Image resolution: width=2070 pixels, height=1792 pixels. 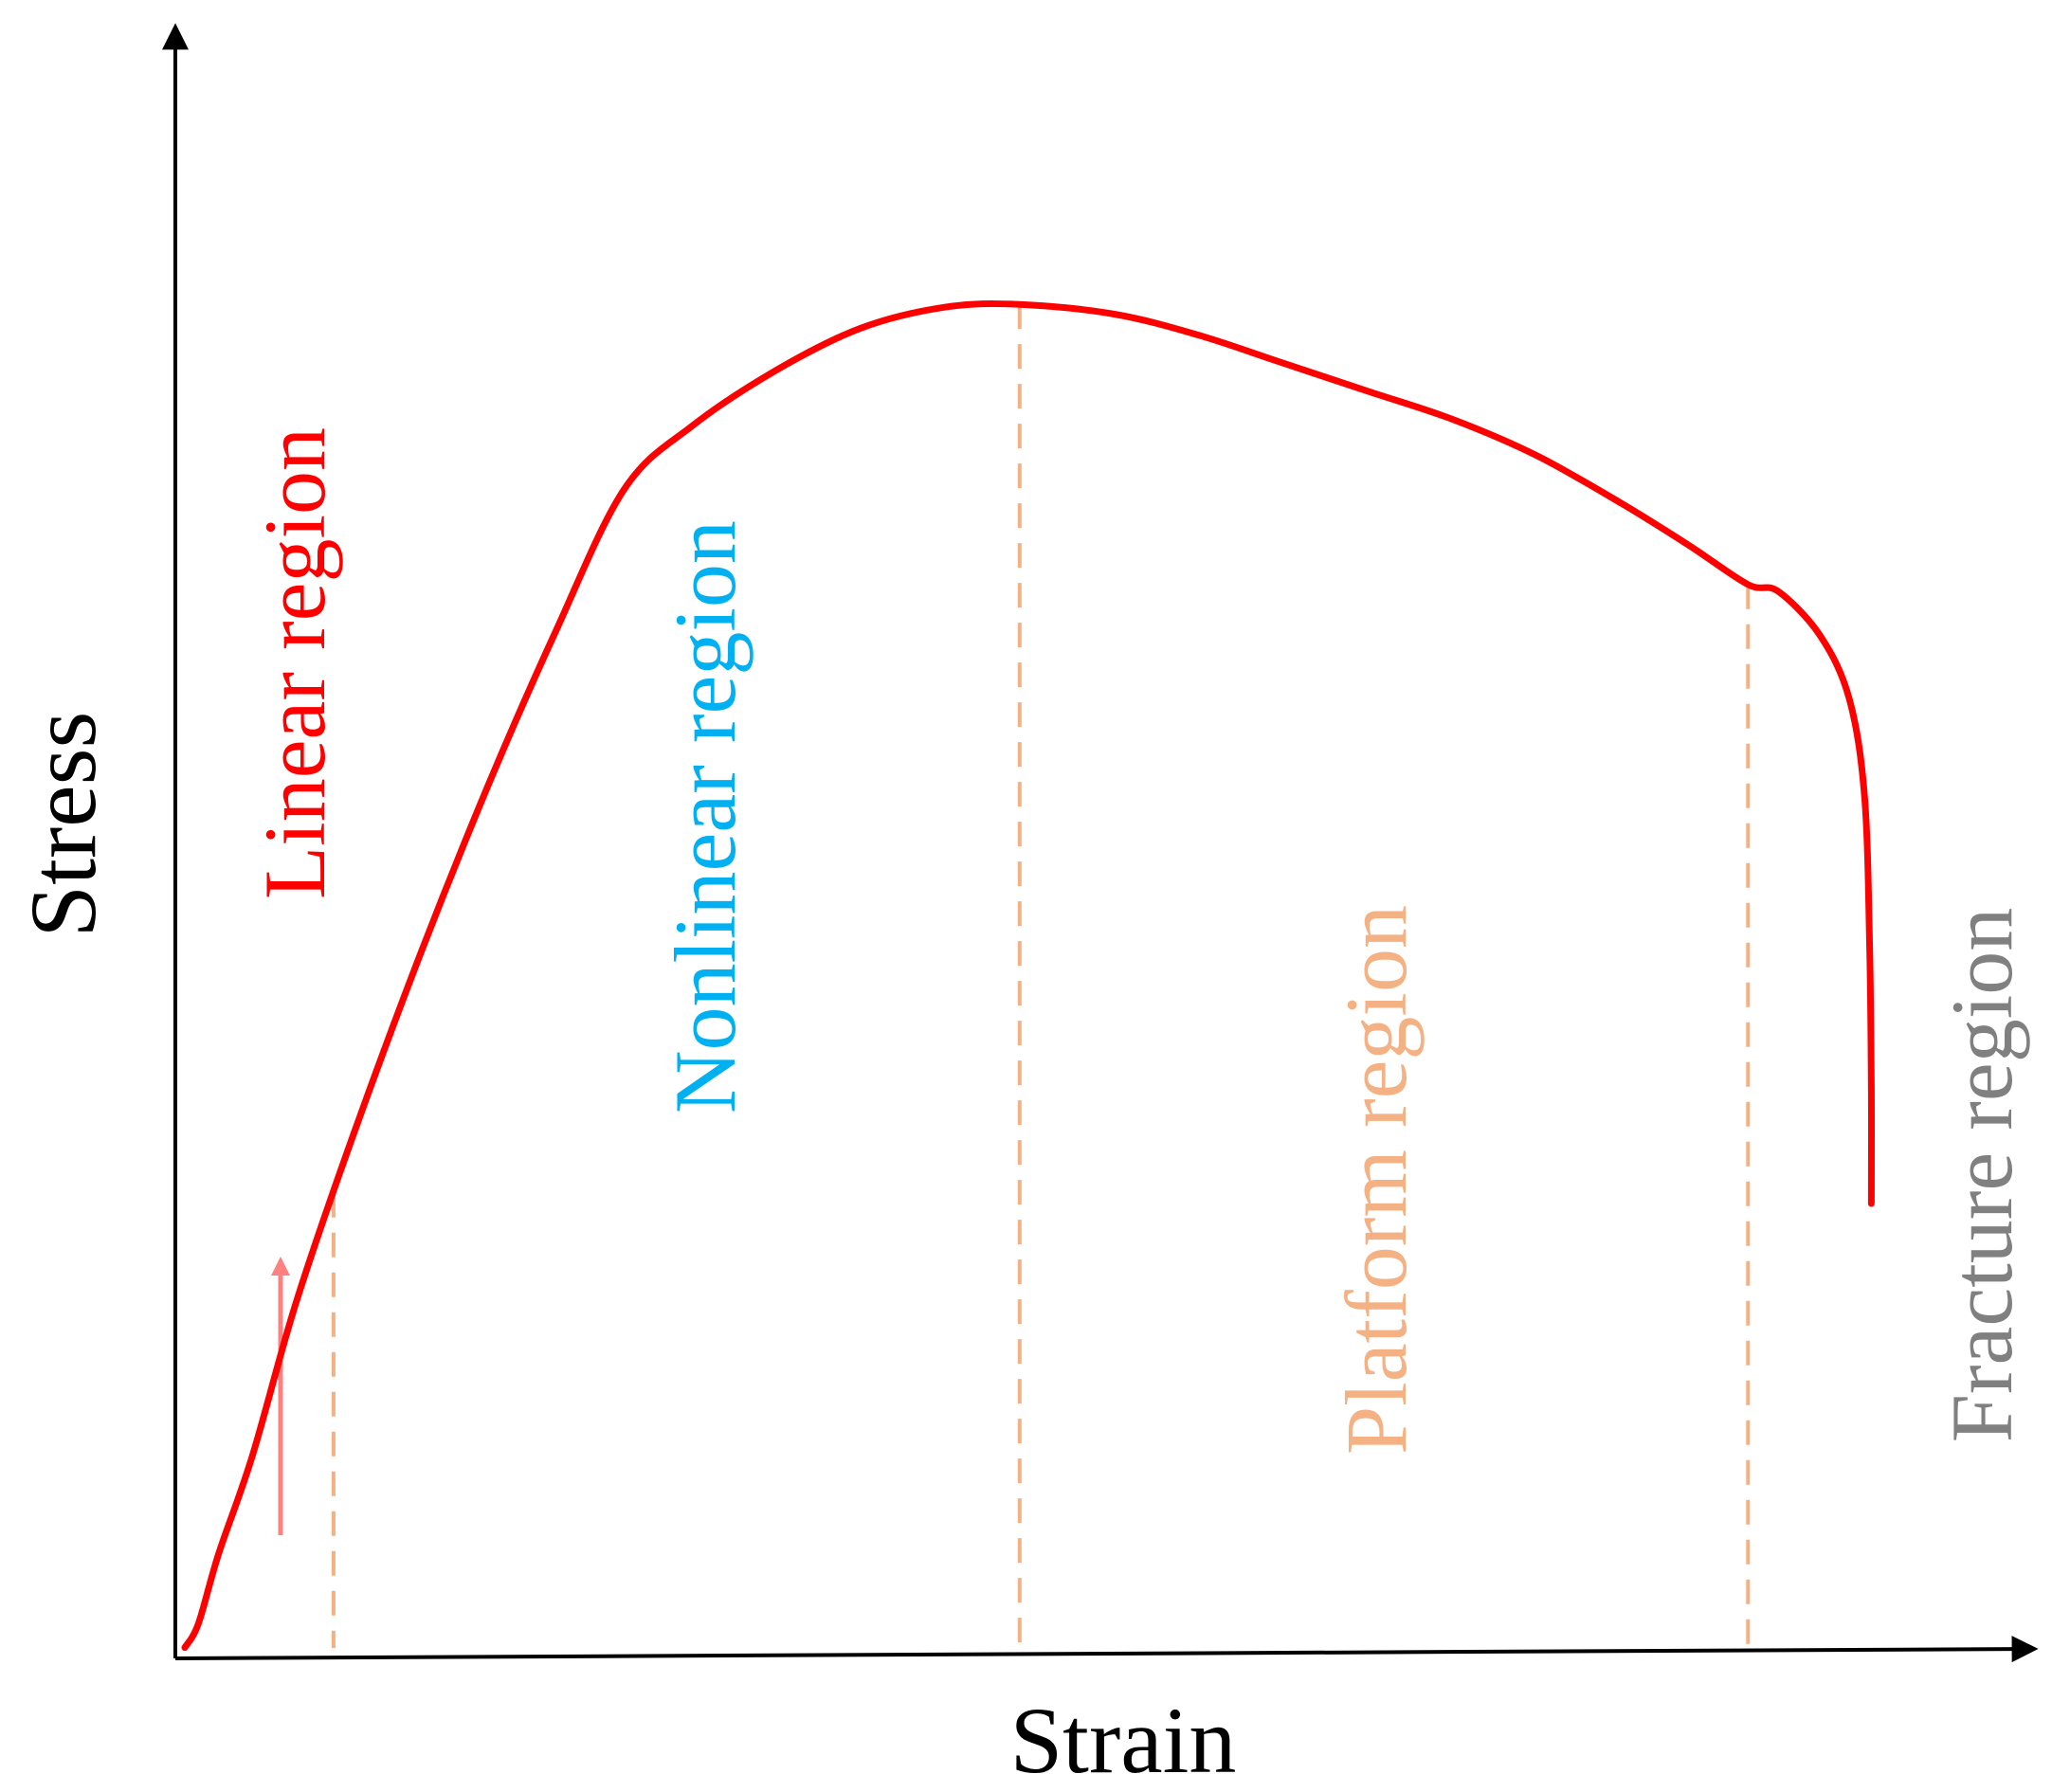 I want to click on x-axis, so click(x=1106, y=1650).